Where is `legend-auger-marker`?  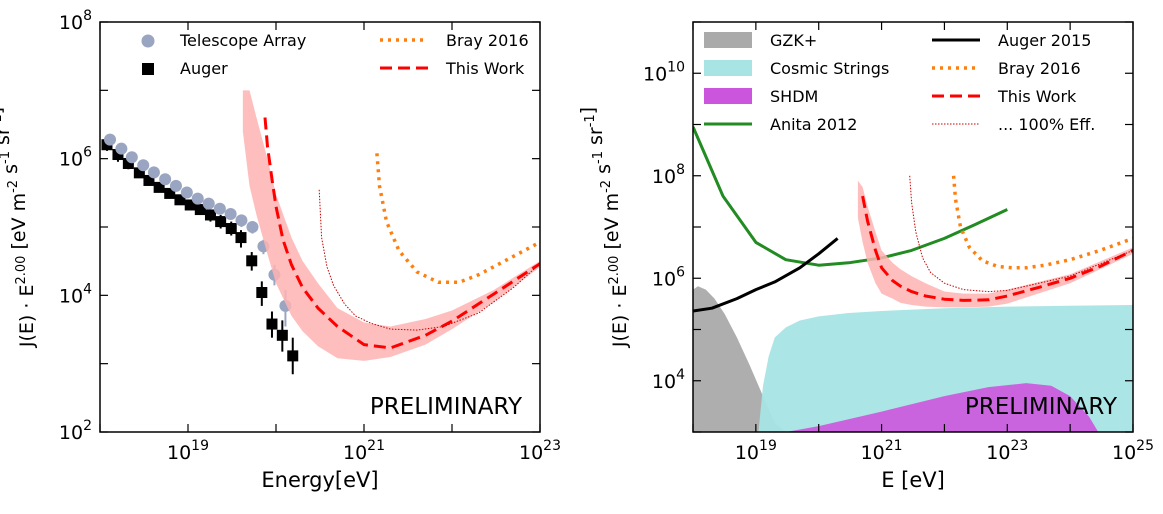 legend-auger-marker is located at coordinates (148, 69).